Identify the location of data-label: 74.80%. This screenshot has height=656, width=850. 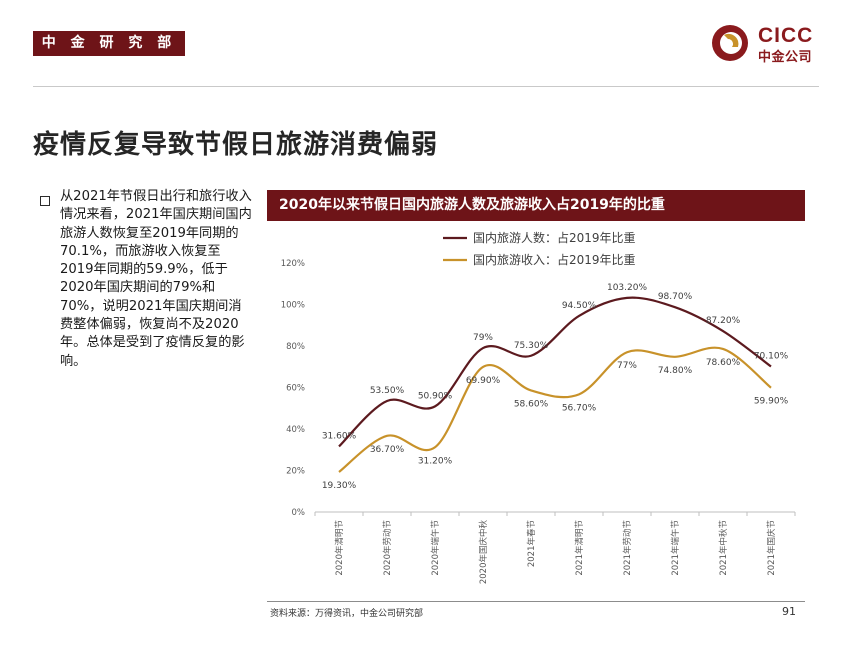
(675, 371).